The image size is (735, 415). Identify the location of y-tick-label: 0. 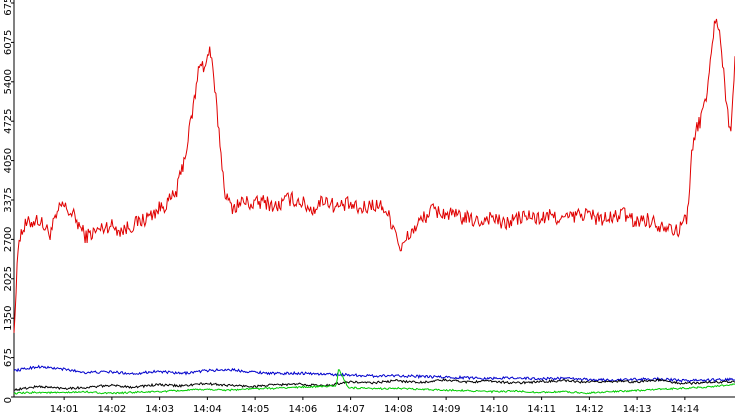
(8, 400).